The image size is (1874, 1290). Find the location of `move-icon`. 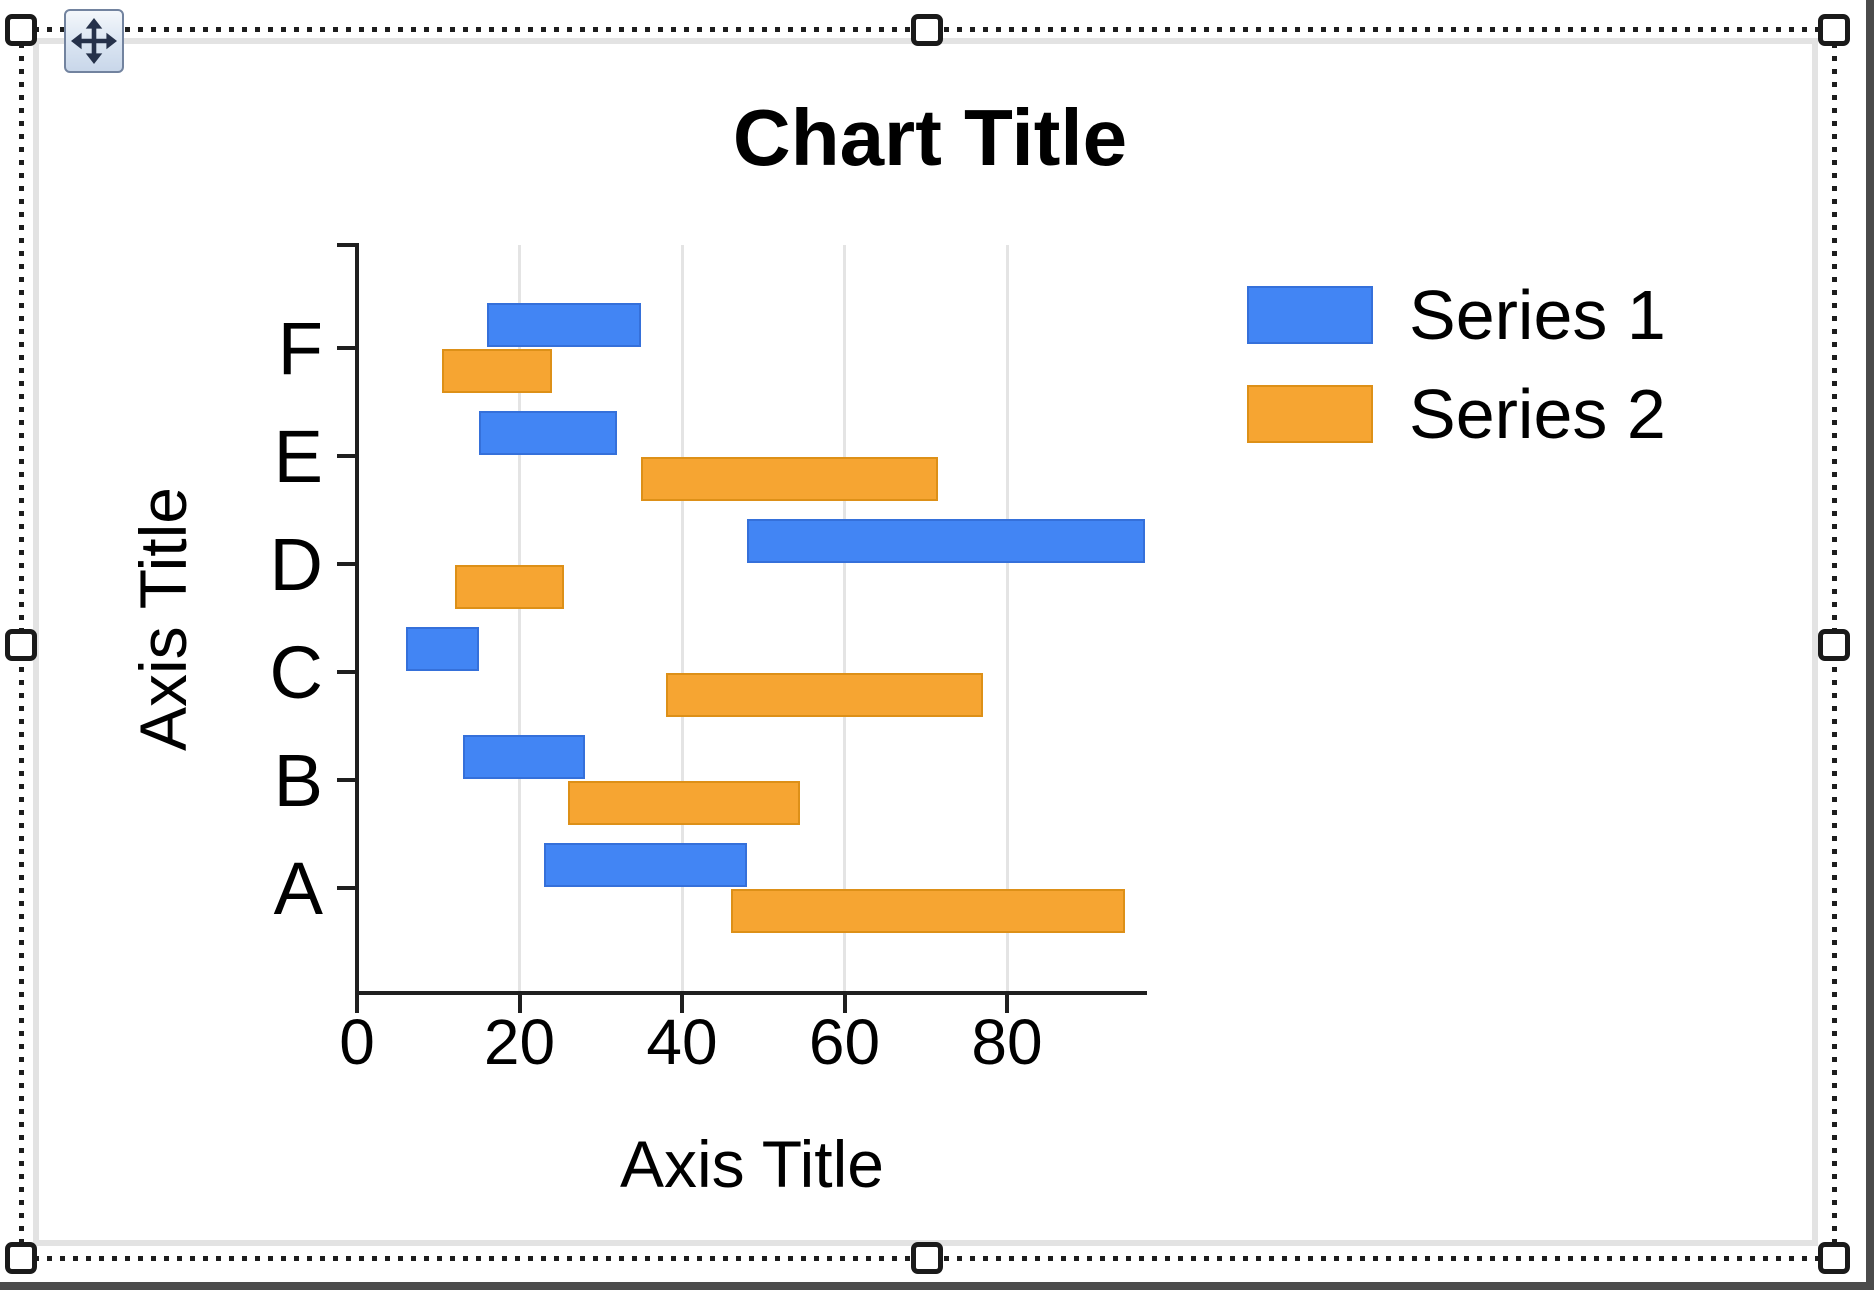

move-icon is located at coordinates (94, 41).